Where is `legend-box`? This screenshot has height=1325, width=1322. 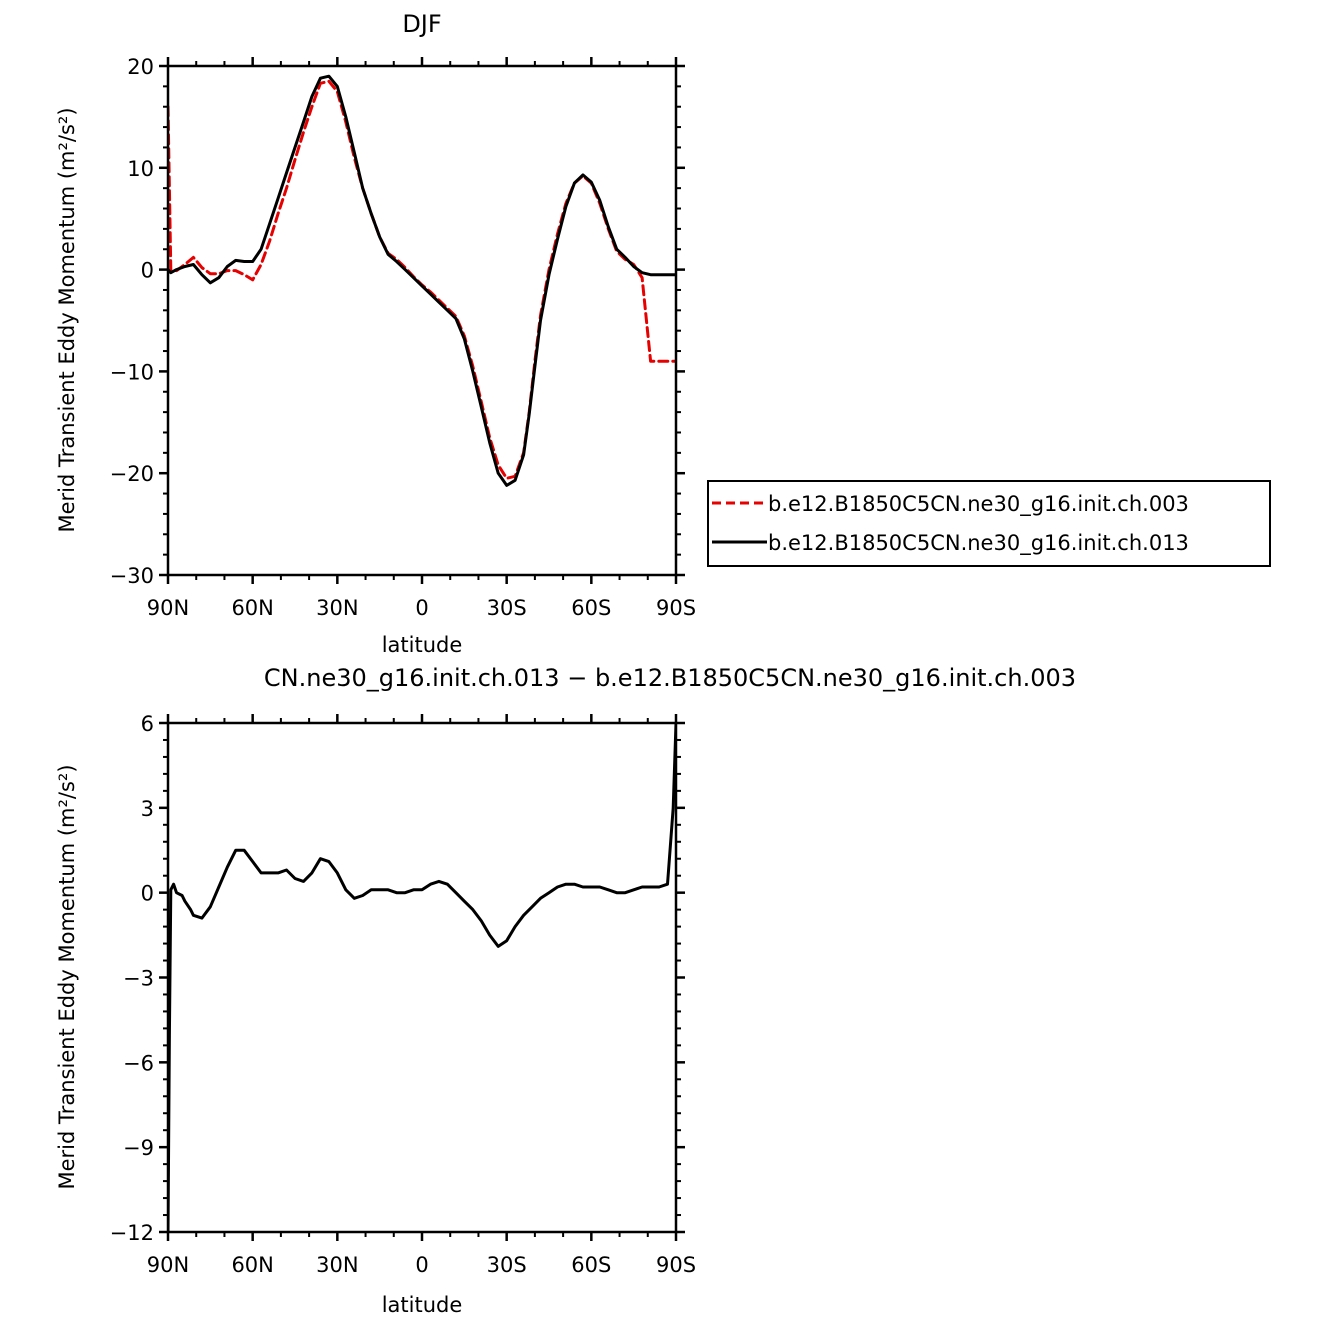
legend-box is located at coordinates (989, 523).